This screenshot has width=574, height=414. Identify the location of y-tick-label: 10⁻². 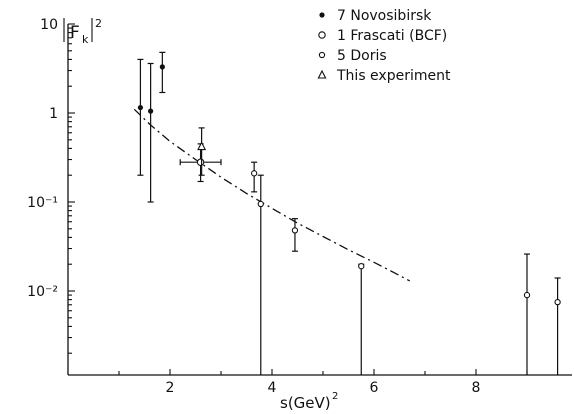
(42, 292).